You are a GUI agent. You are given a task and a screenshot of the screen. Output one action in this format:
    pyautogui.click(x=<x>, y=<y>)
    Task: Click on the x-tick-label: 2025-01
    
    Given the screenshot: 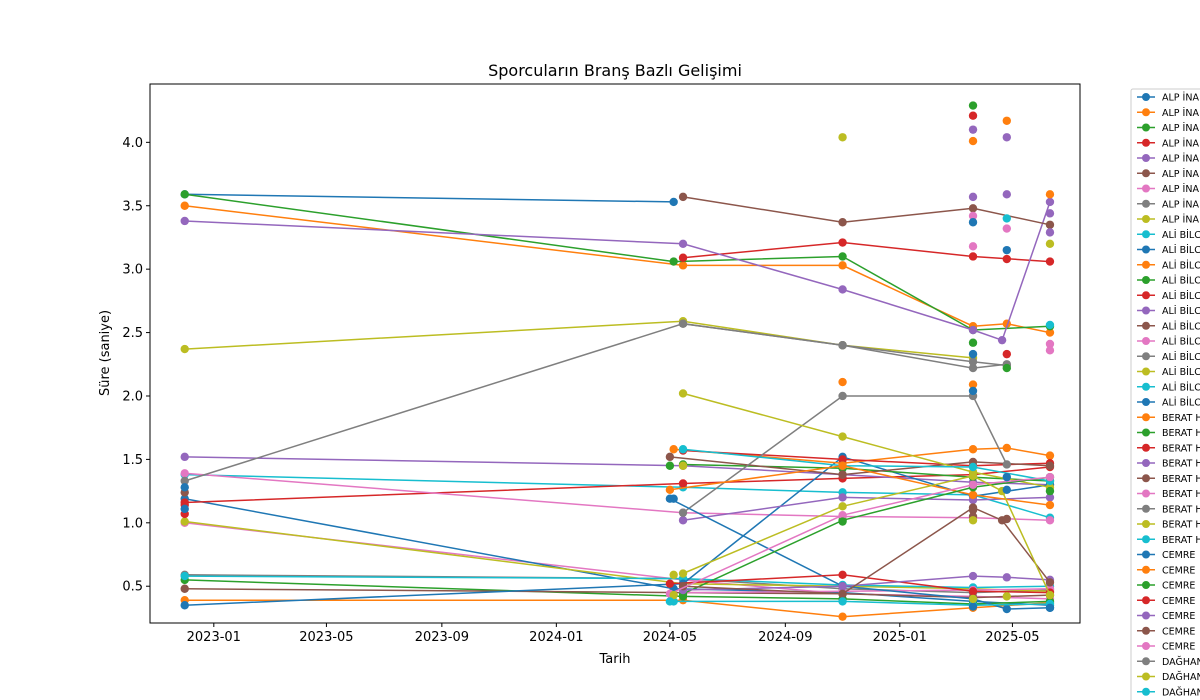 What is the action you would take?
    pyautogui.click(x=900, y=637)
    